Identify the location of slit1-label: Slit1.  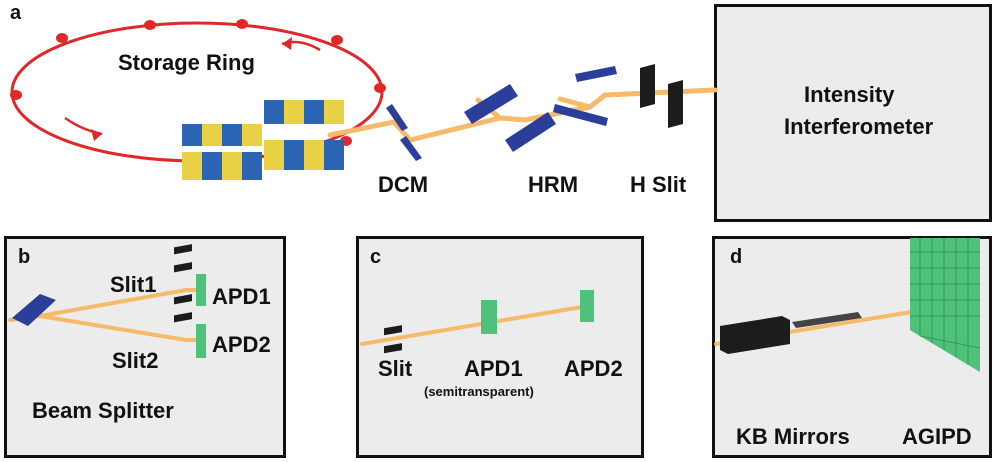
(133, 284).